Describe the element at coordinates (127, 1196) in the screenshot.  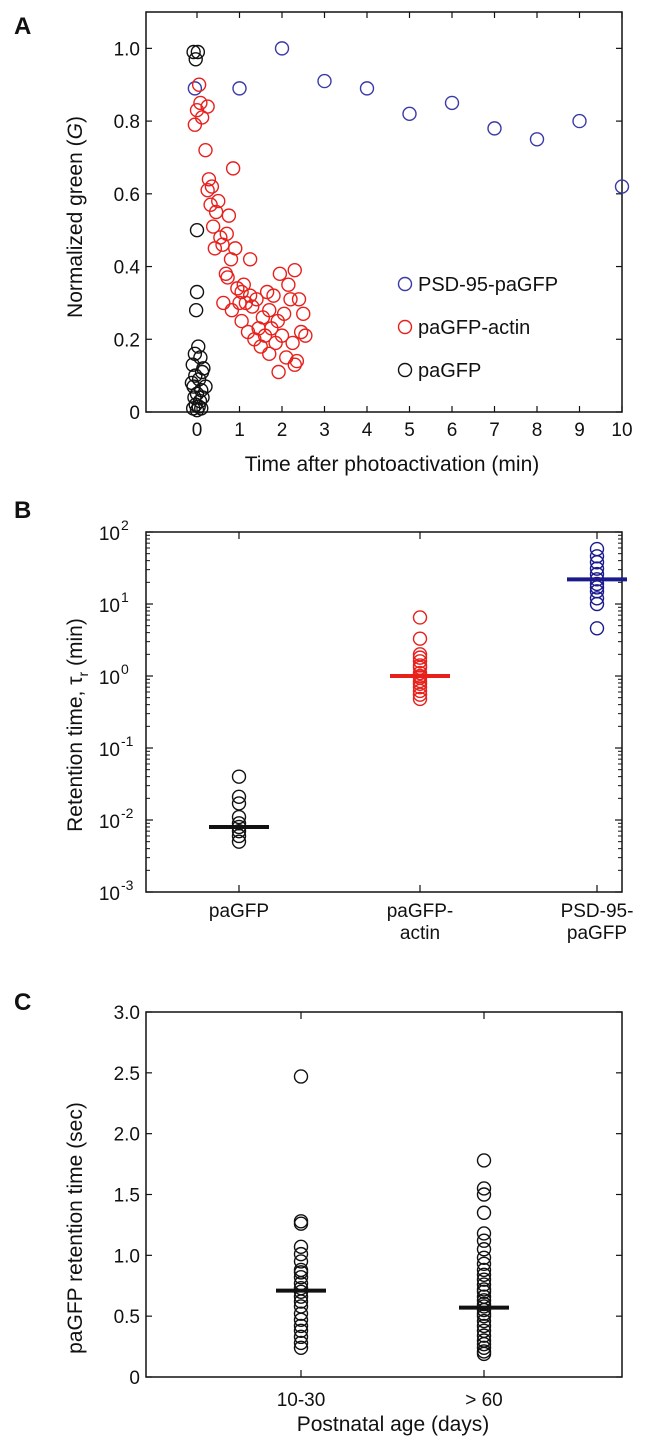
I see `panel-c-y-tick-label: 1.5` at that location.